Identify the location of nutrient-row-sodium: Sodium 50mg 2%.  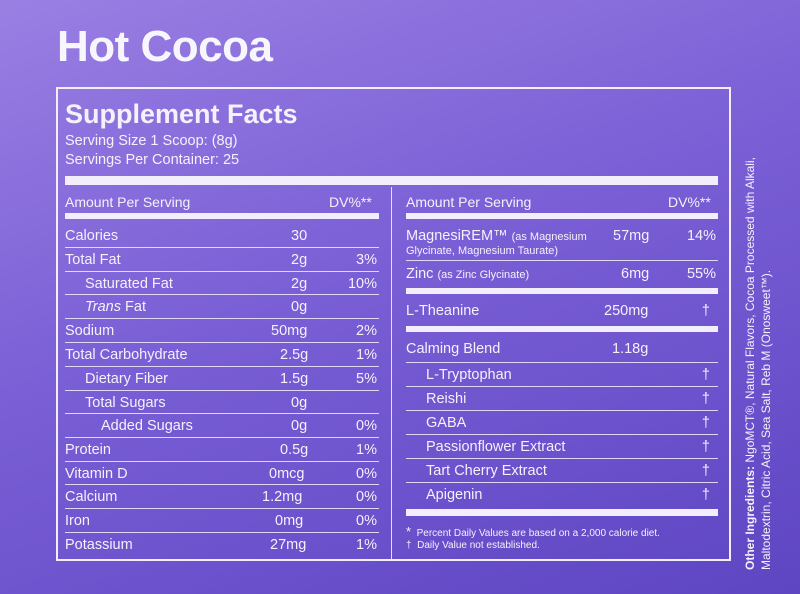
(222, 329).